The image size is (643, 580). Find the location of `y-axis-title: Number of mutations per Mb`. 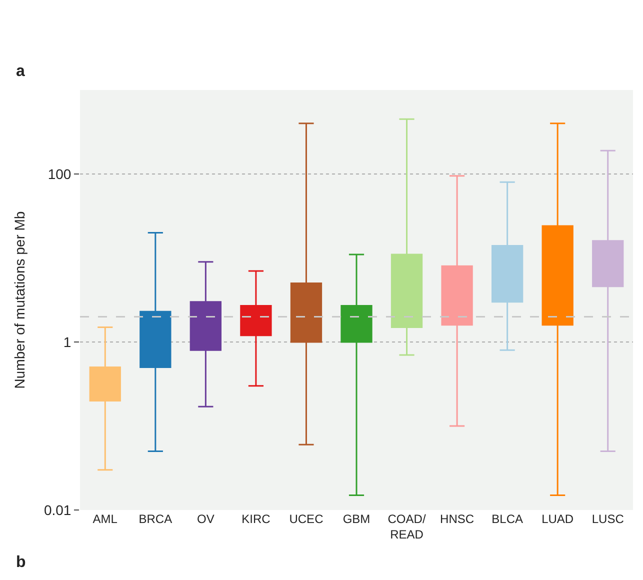

y-axis-title: Number of mutations per Mb is located at coordinates (20, 300).